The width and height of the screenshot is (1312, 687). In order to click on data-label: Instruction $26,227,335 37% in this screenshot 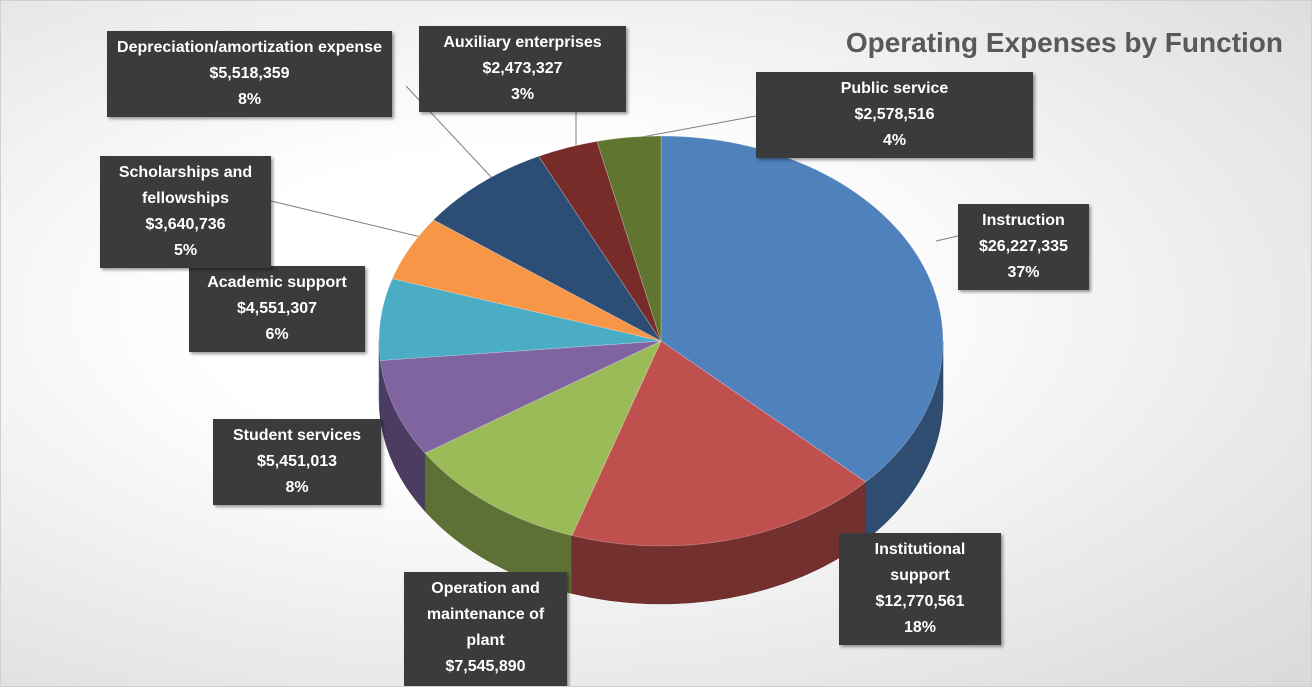, I will do `click(1023, 247)`.